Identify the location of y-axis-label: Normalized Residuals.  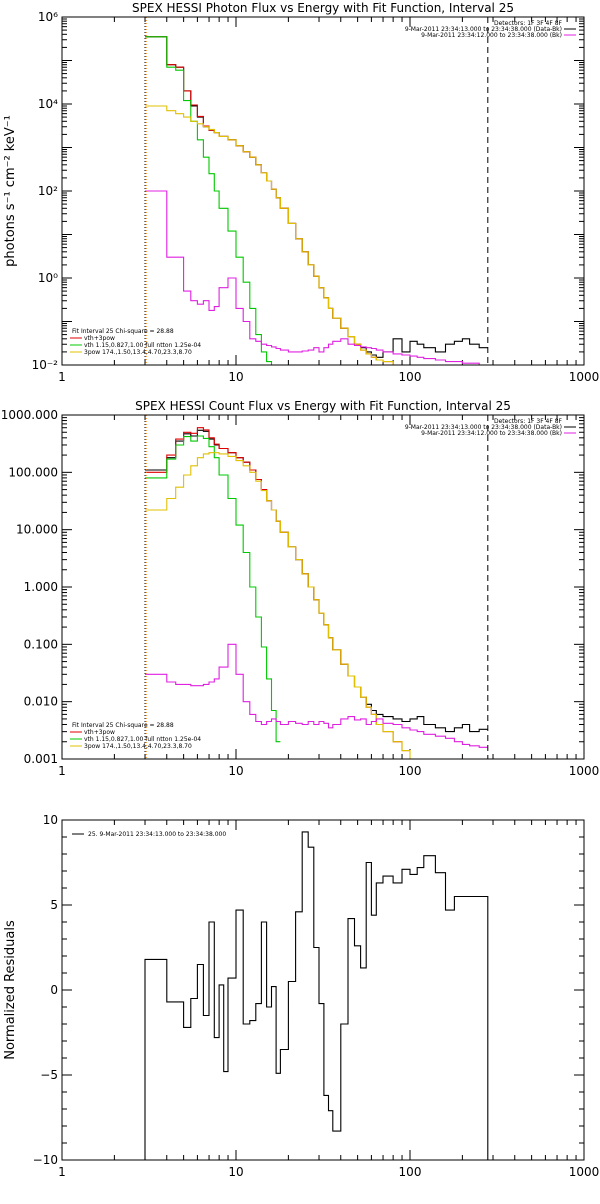
(10, 990).